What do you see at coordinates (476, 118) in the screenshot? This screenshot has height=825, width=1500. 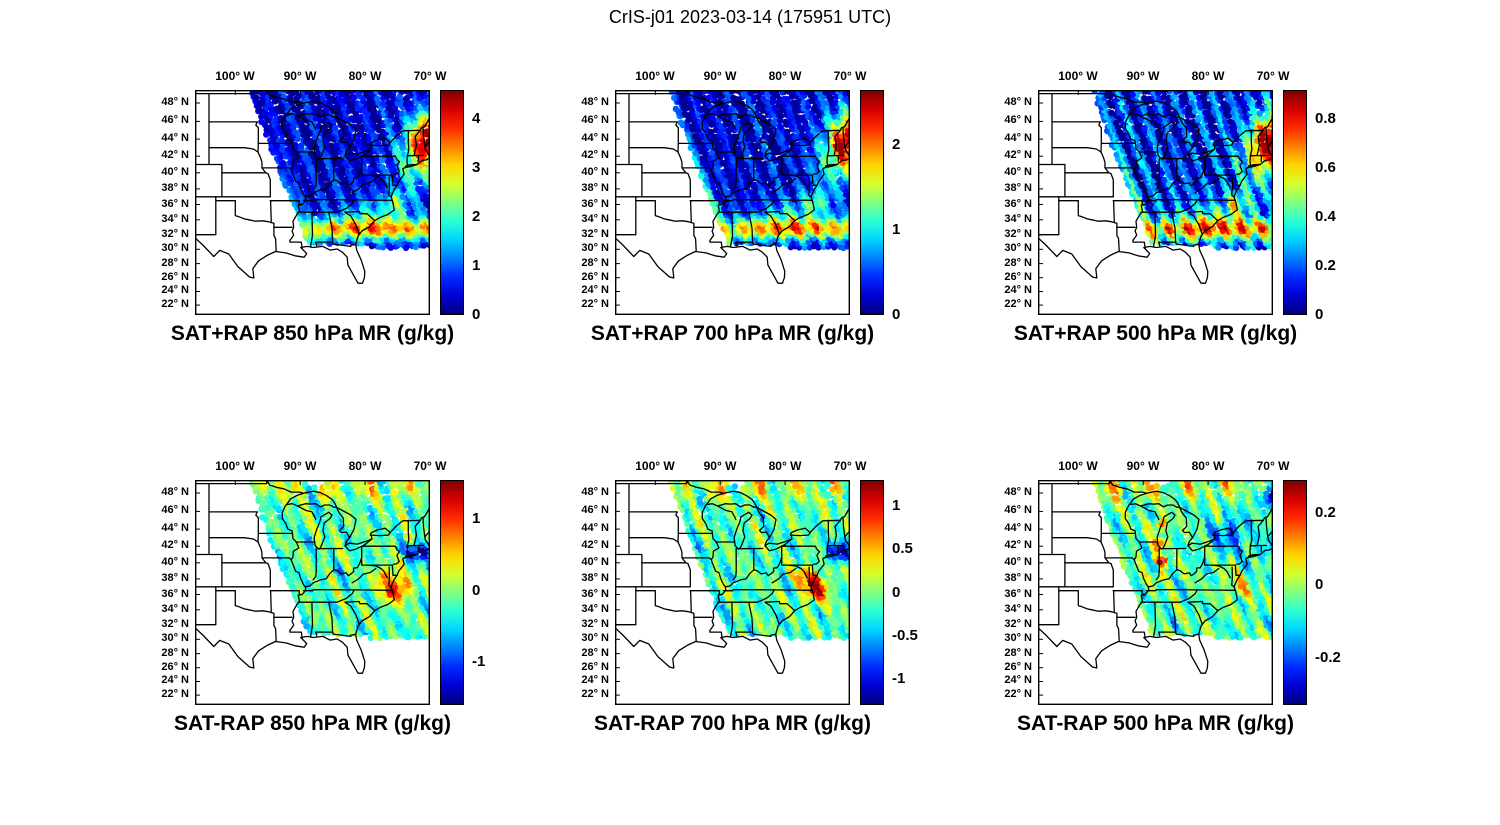 I see `colorbar-tick-label: 4` at bounding box center [476, 118].